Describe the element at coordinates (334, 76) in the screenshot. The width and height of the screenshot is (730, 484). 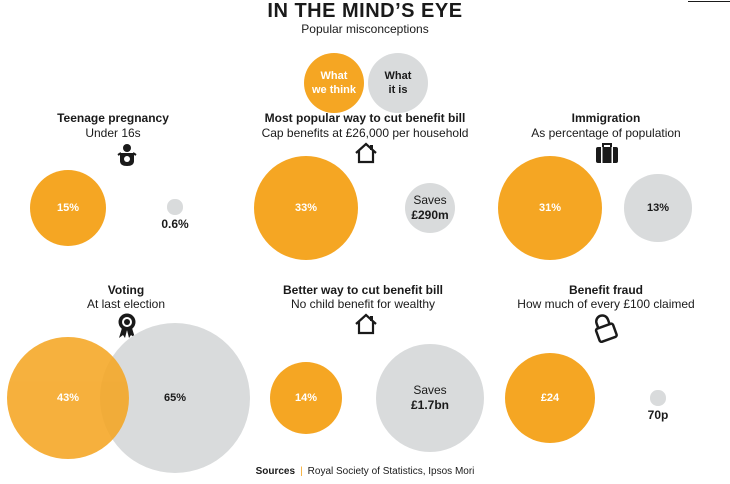
I see `legend-think-line1: What` at that location.